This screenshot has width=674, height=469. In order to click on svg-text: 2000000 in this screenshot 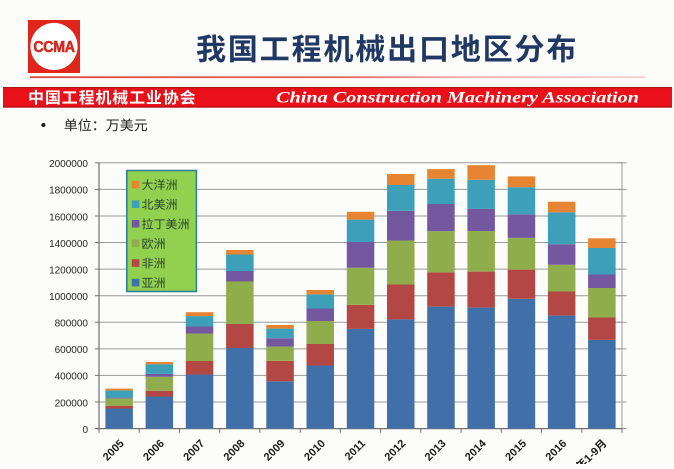, I will do `click(68, 164)`.